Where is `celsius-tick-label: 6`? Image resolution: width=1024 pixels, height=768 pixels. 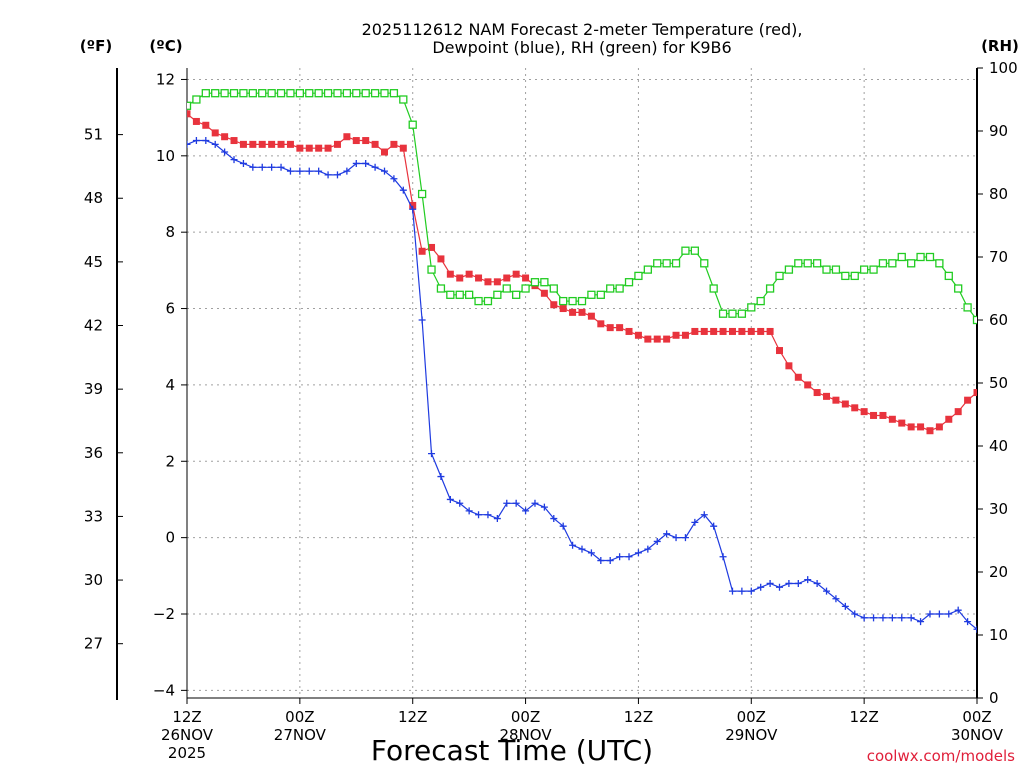 celsius-tick-label: 6 is located at coordinates (170, 309).